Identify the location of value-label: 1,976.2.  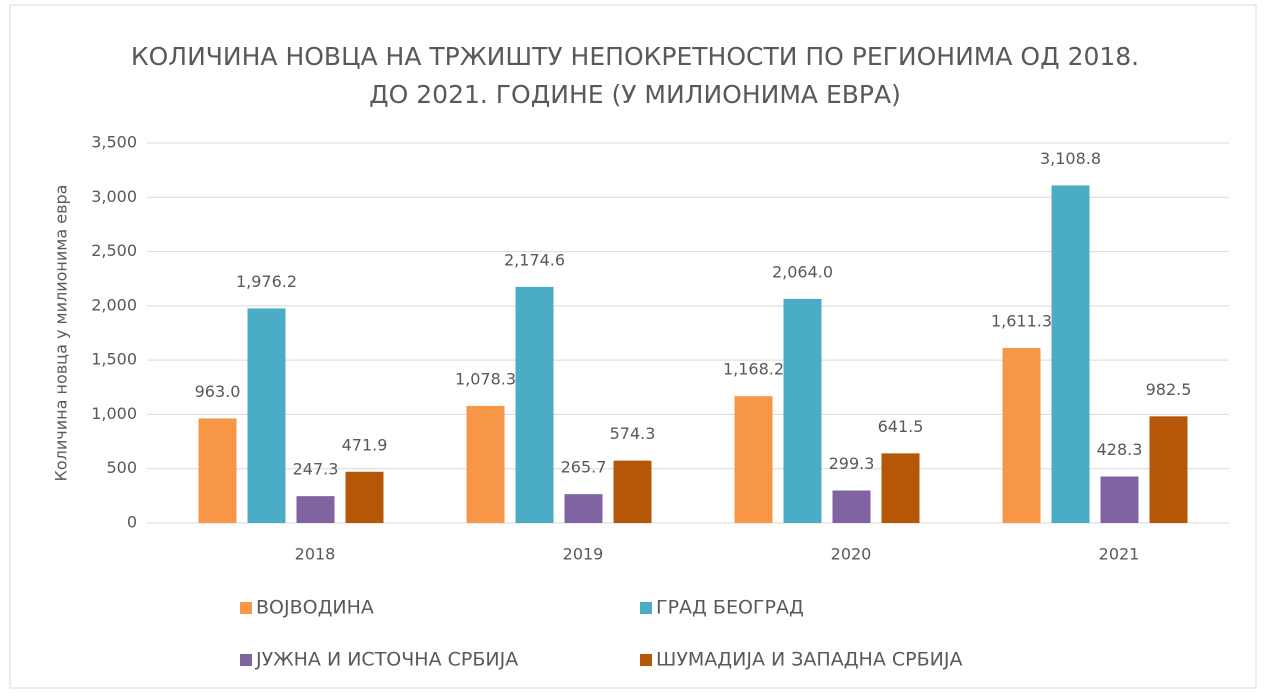
(266, 281).